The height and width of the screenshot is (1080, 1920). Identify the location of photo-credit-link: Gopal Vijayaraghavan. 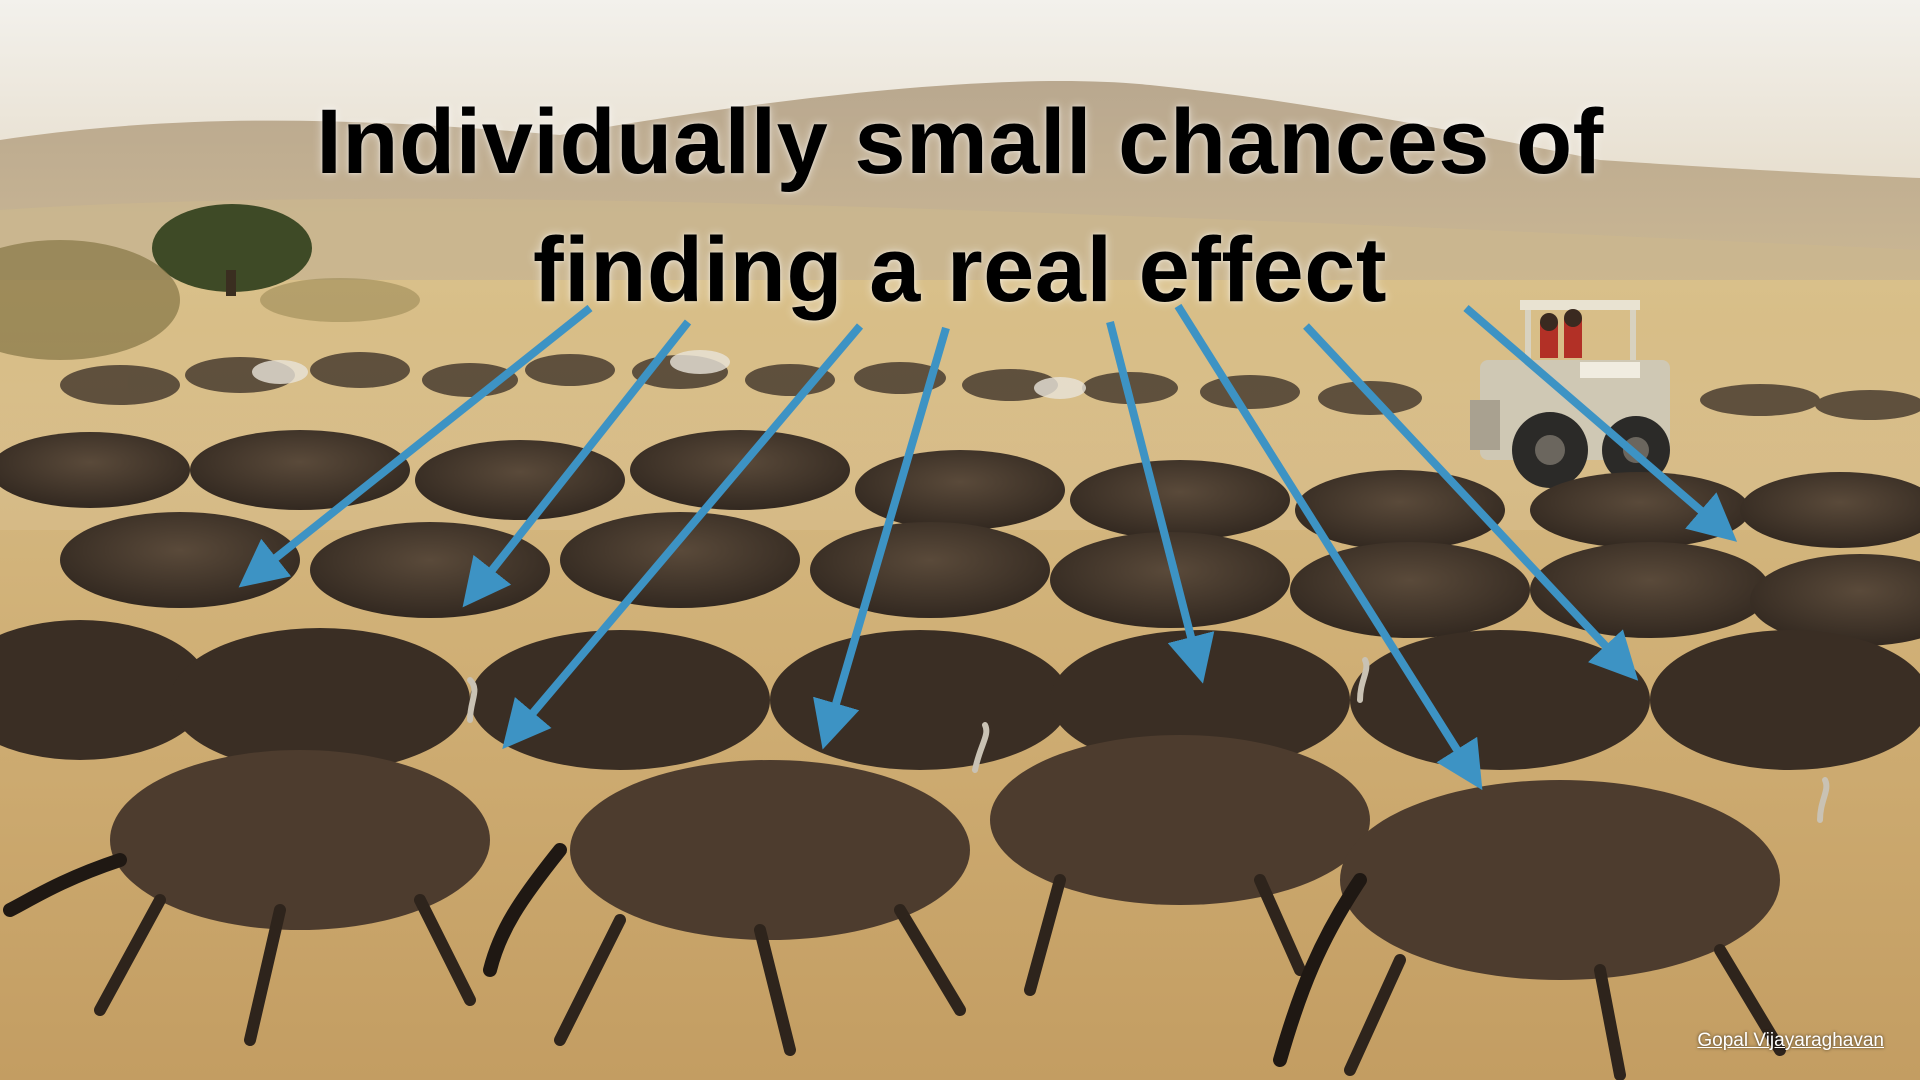
(1790, 1040).